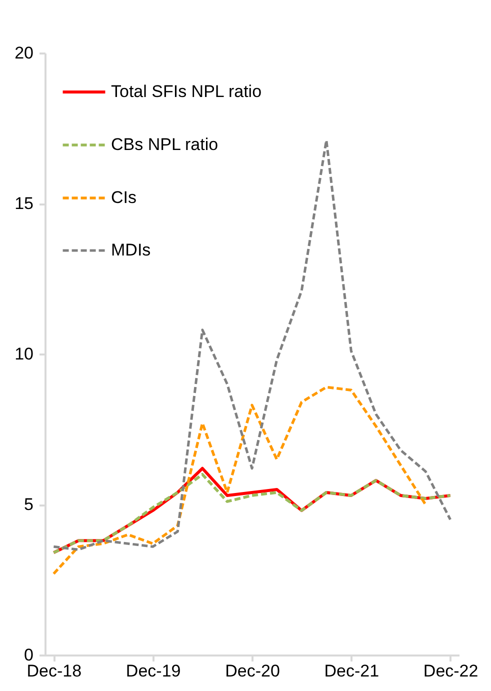  What do you see at coordinates (54, 671) in the screenshot?
I see `x-tick-label: Dec-18` at bounding box center [54, 671].